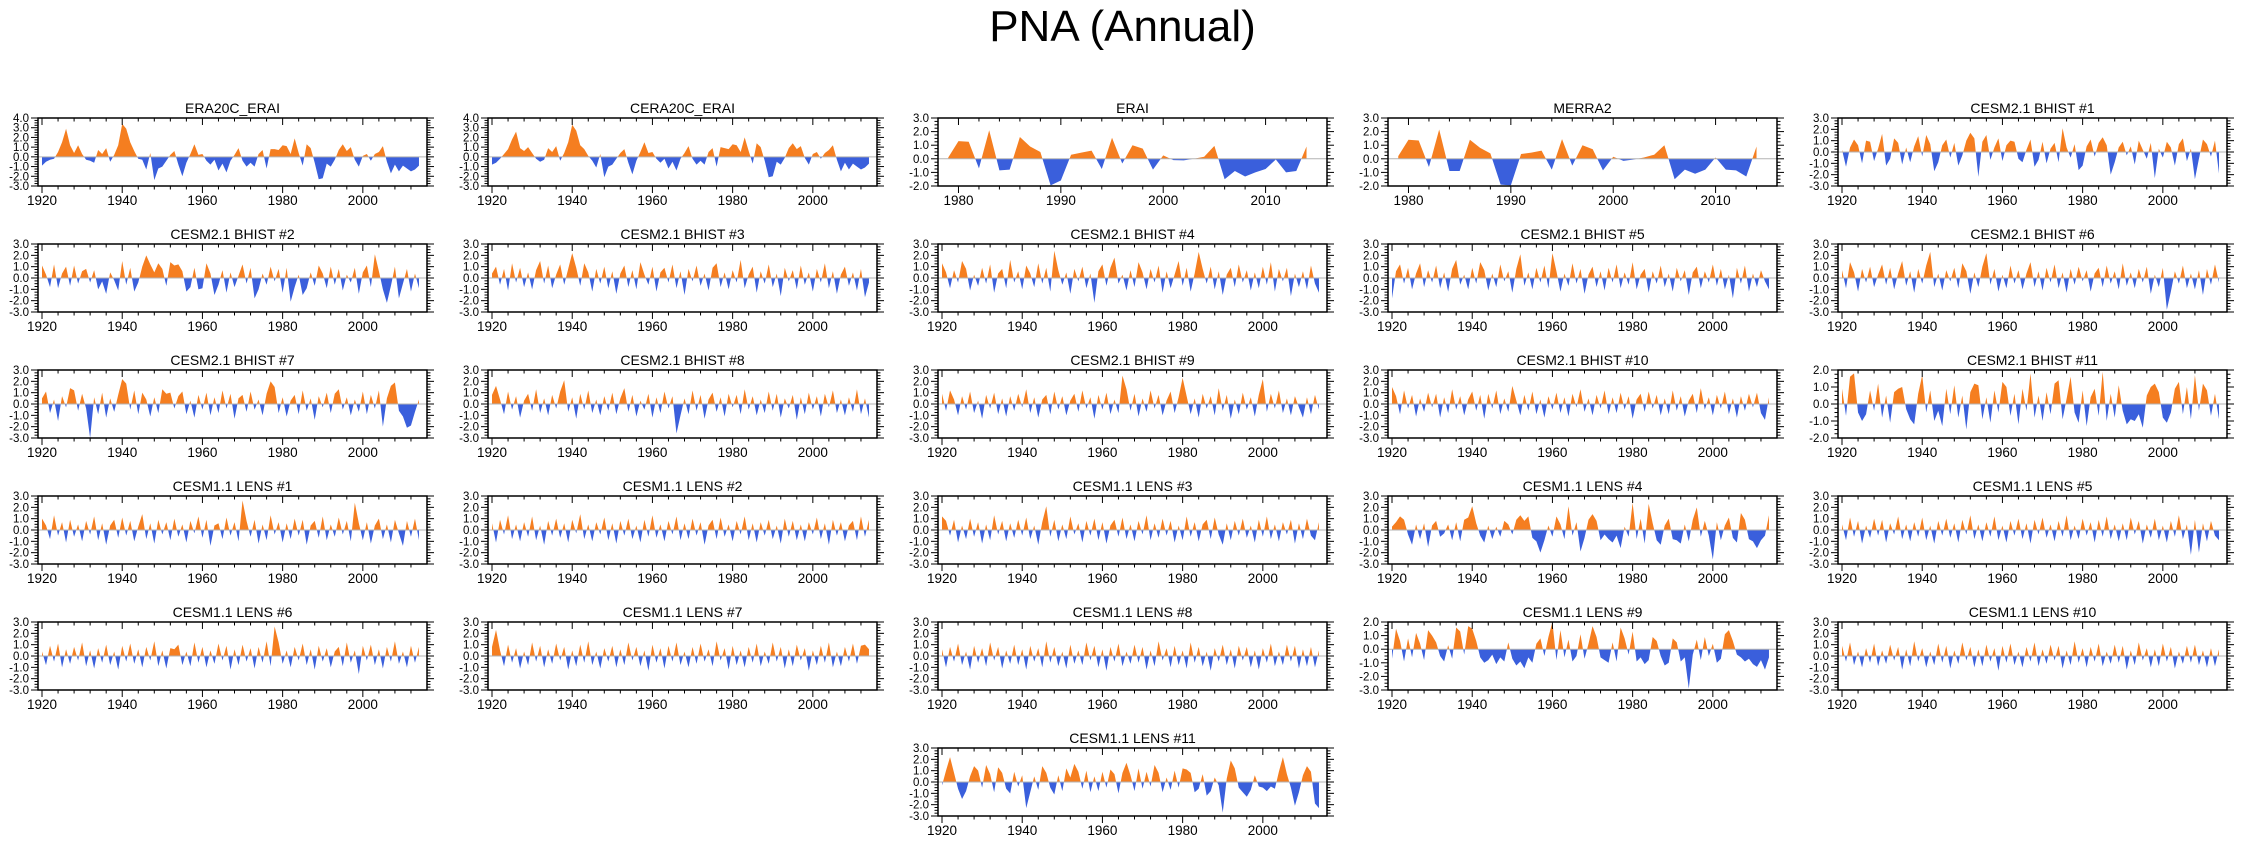  Describe the element at coordinates (1132, 738) in the screenshot. I see `panel-title: CESM1.1 LENS #11` at that location.